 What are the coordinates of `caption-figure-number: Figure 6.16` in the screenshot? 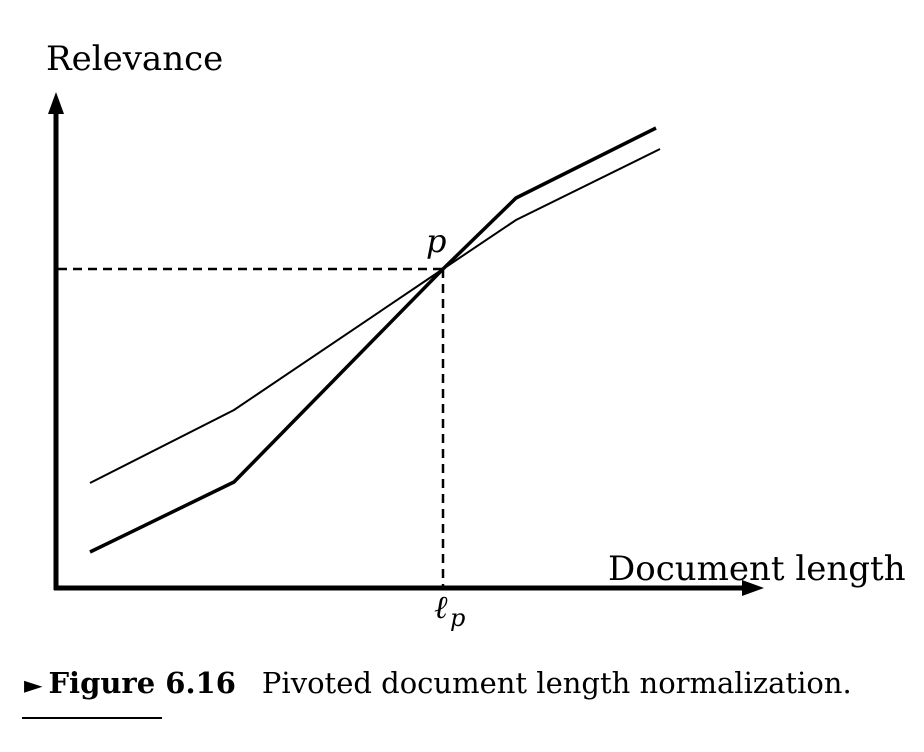 It's located at (142, 683).